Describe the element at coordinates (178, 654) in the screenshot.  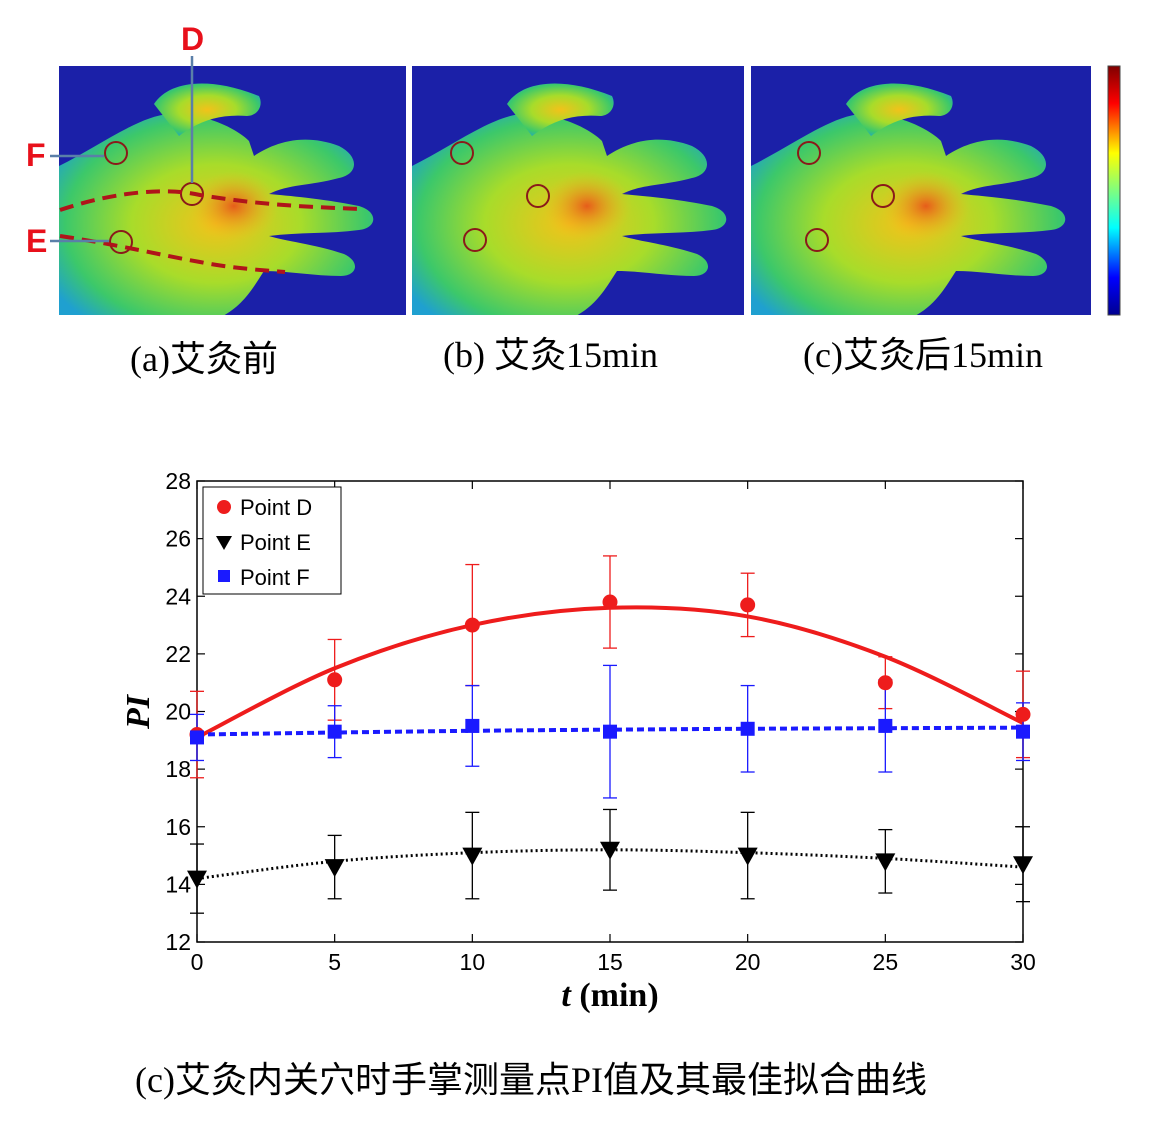
I see `y-tick-label: 22` at that location.